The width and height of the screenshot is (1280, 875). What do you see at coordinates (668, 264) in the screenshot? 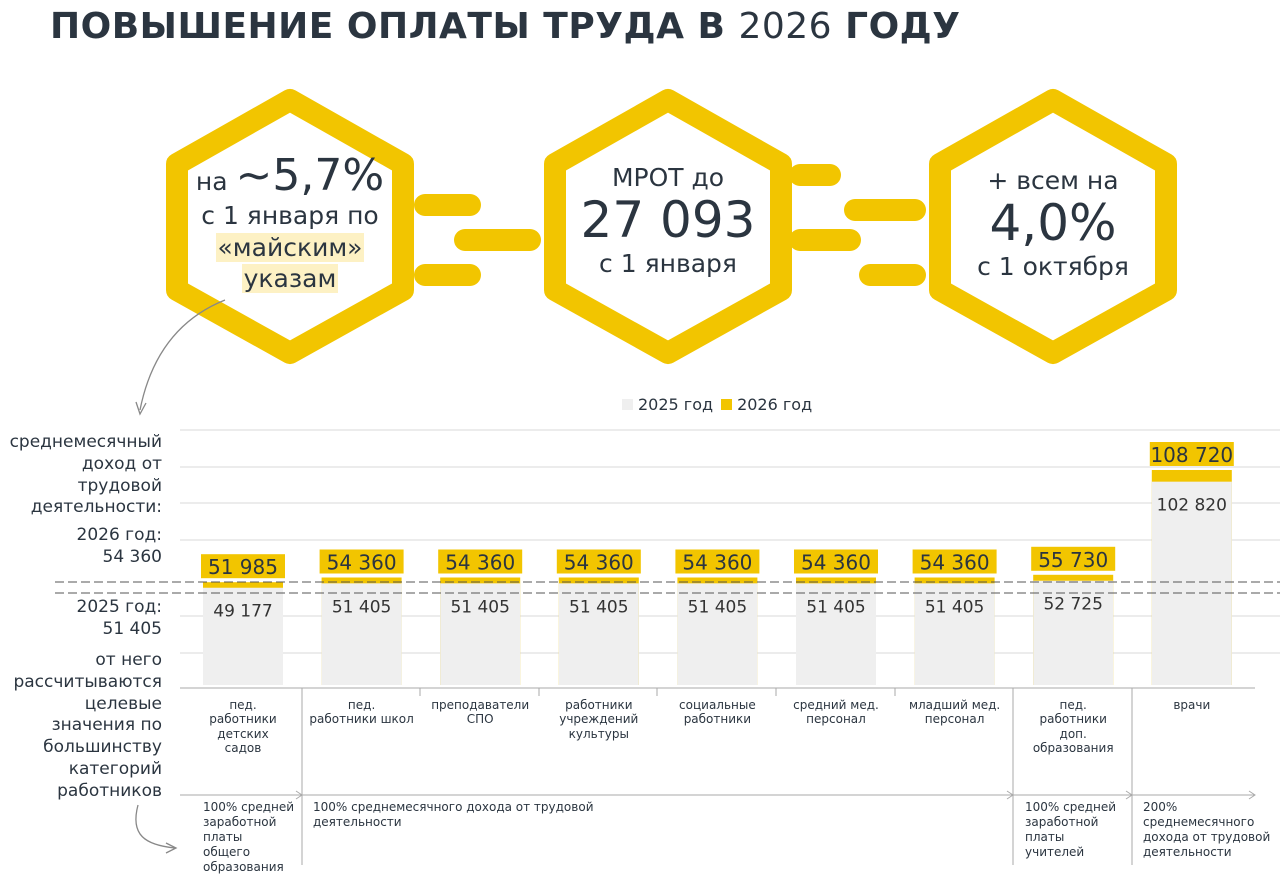
I see `hex-line: с 1 января` at bounding box center [668, 264].